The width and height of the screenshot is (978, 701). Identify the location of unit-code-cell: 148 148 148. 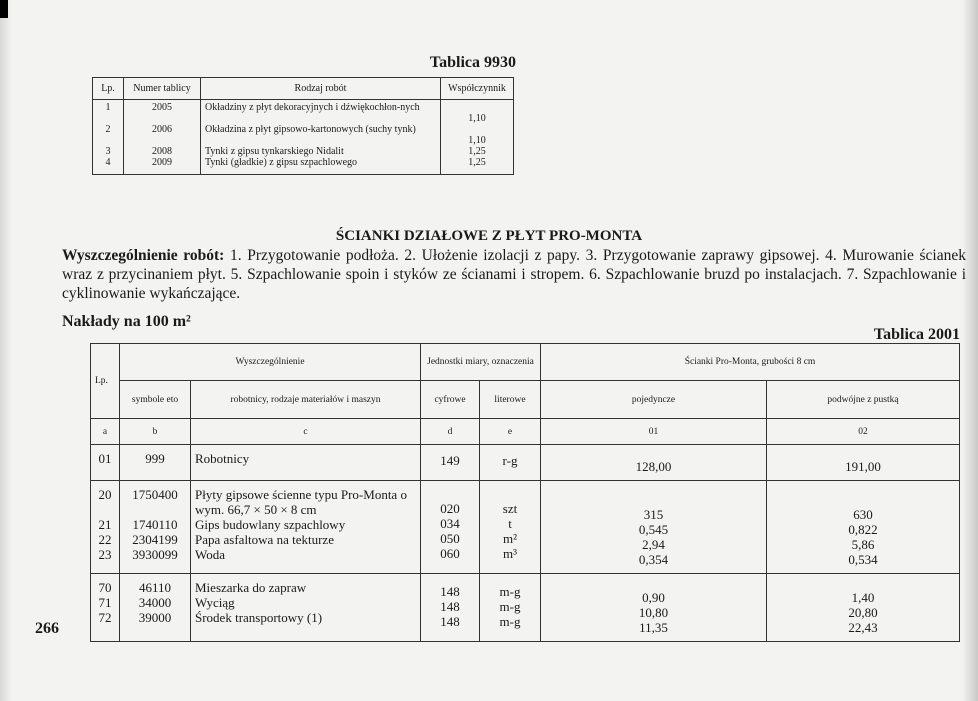
(450, 607).